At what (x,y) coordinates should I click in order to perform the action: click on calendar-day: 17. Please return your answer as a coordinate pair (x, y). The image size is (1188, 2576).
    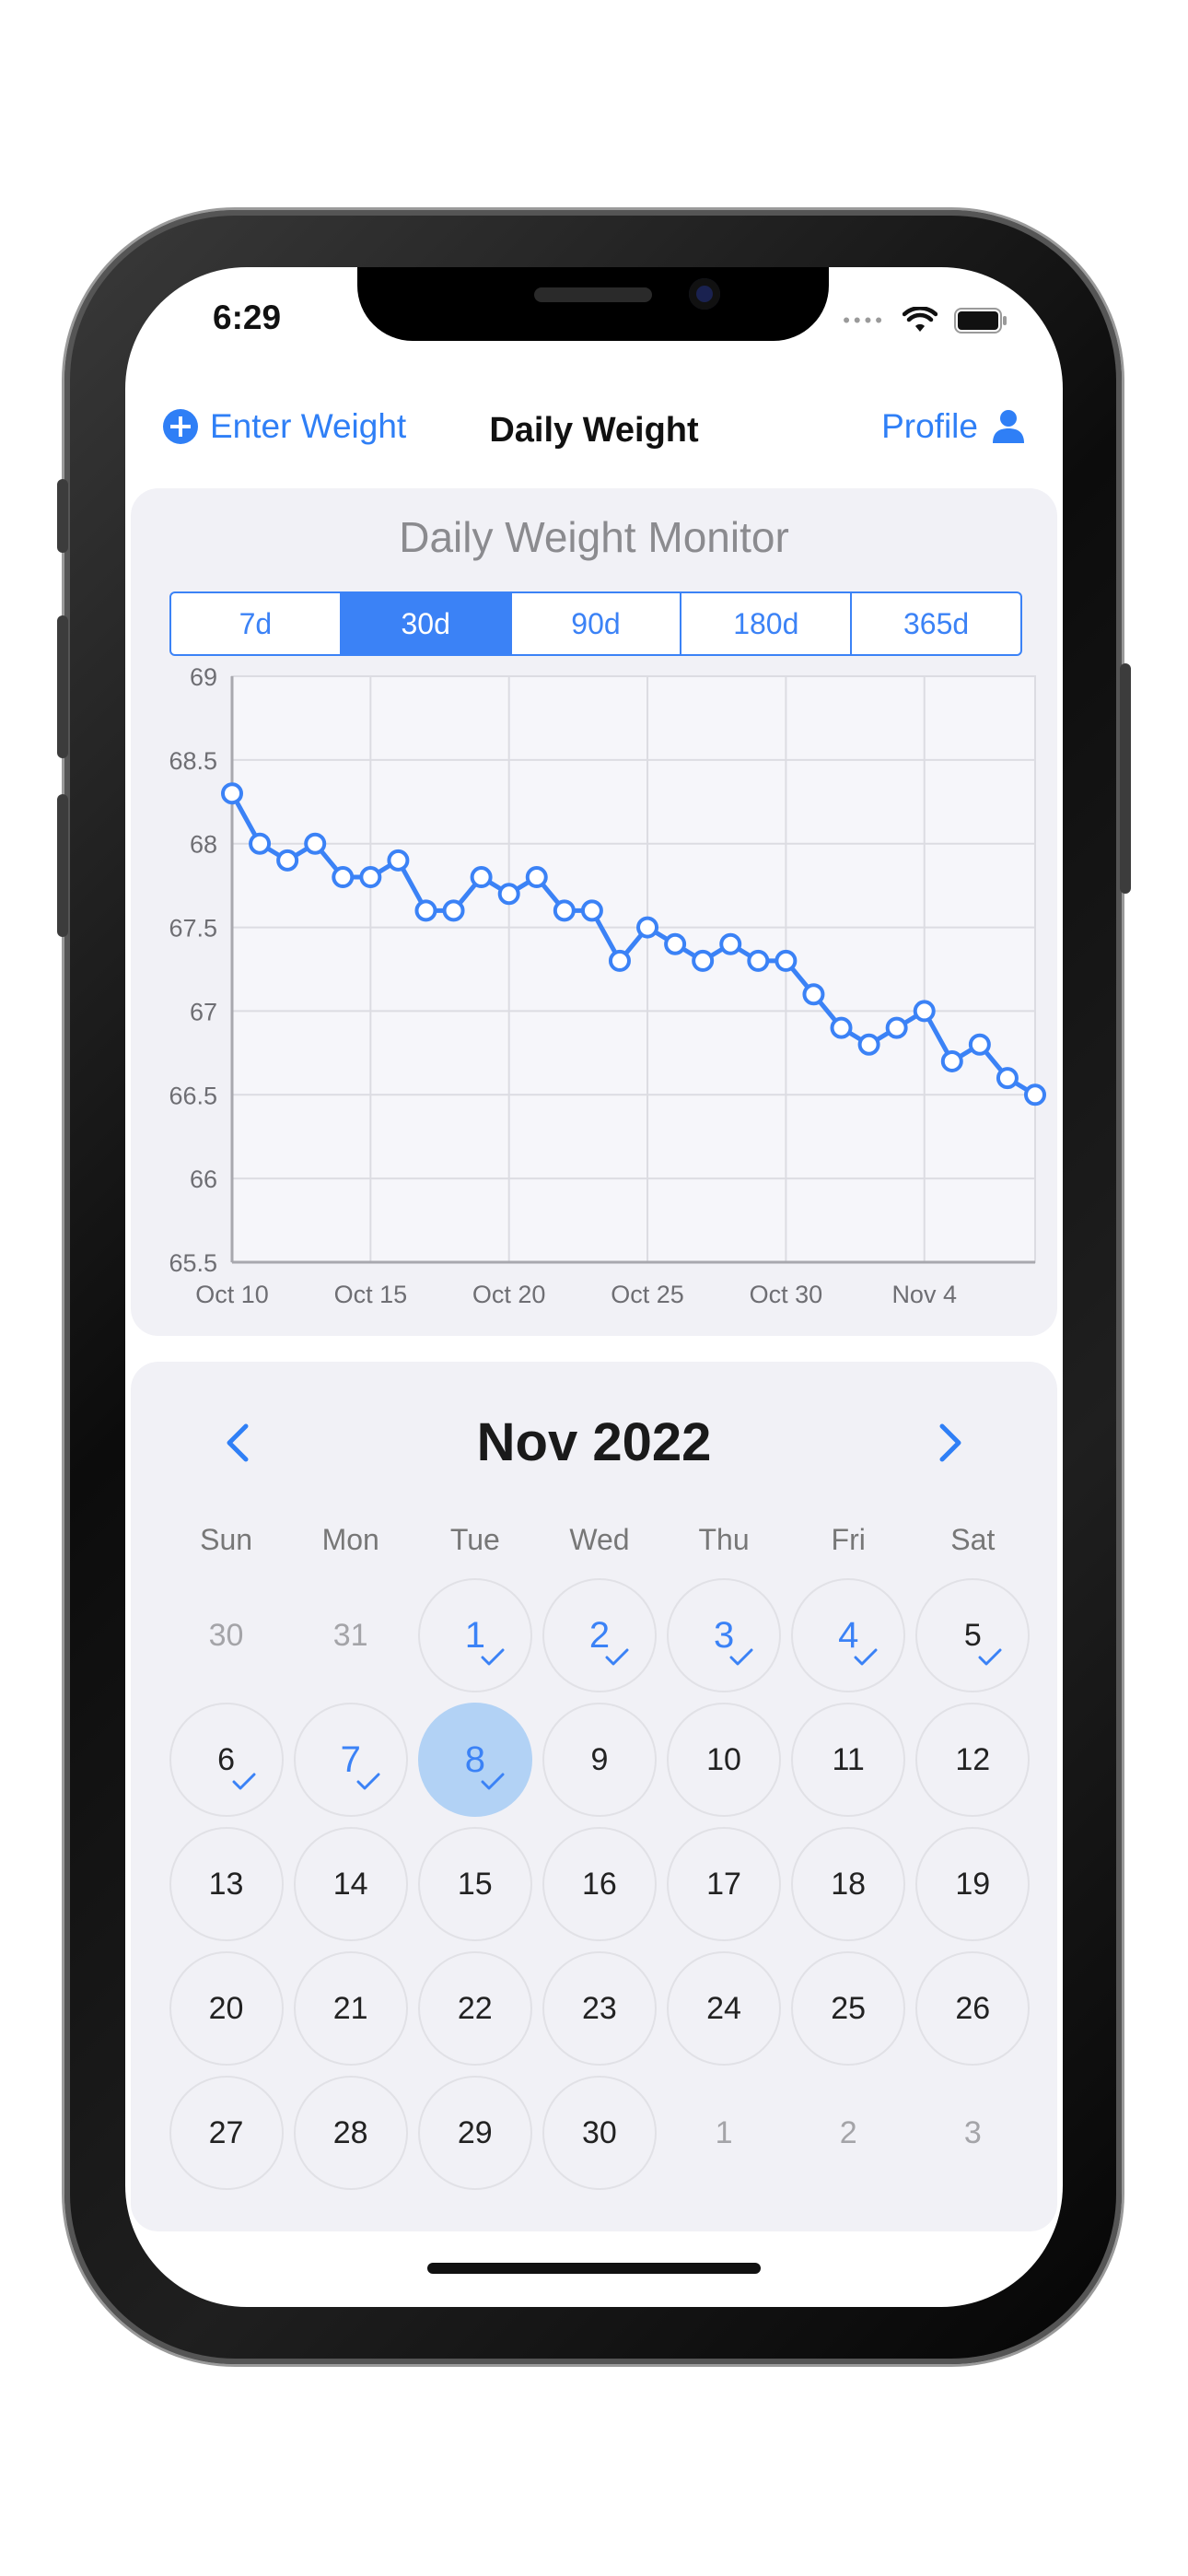
    Looking at the image, I should click on (724, 1884).